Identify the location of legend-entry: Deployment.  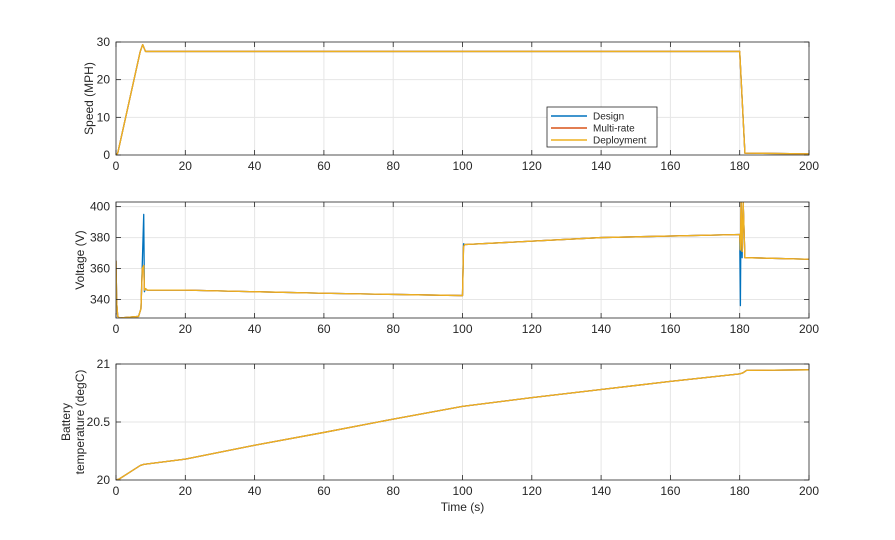
(620, 141).